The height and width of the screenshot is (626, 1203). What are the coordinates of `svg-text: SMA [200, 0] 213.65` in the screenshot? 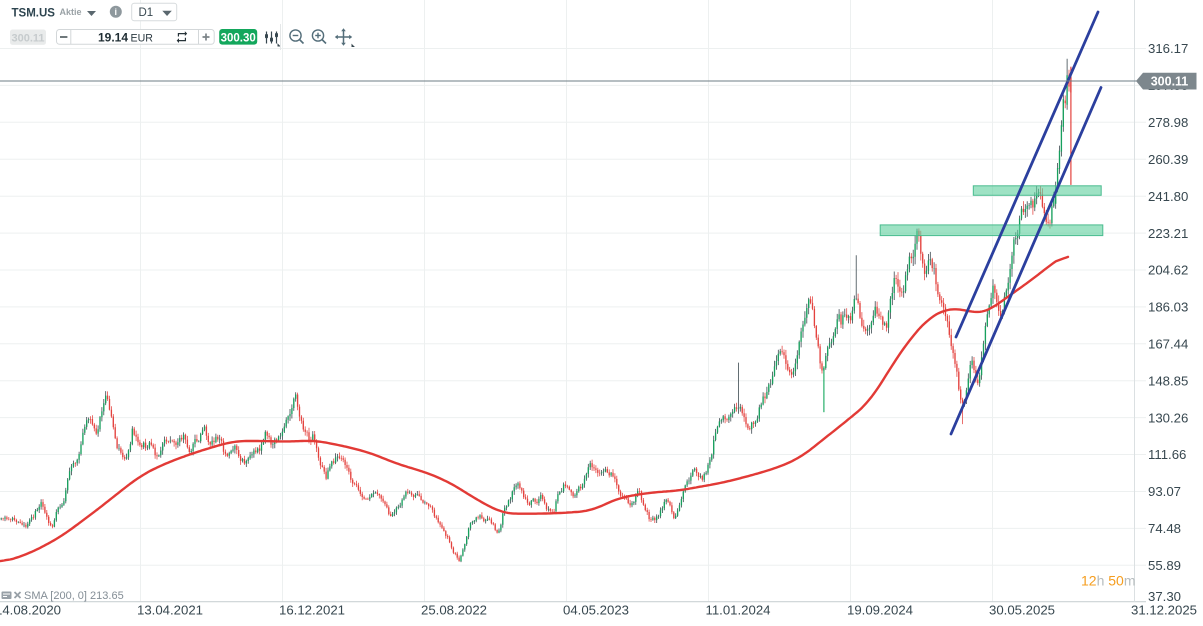 It's located at (74, 596).